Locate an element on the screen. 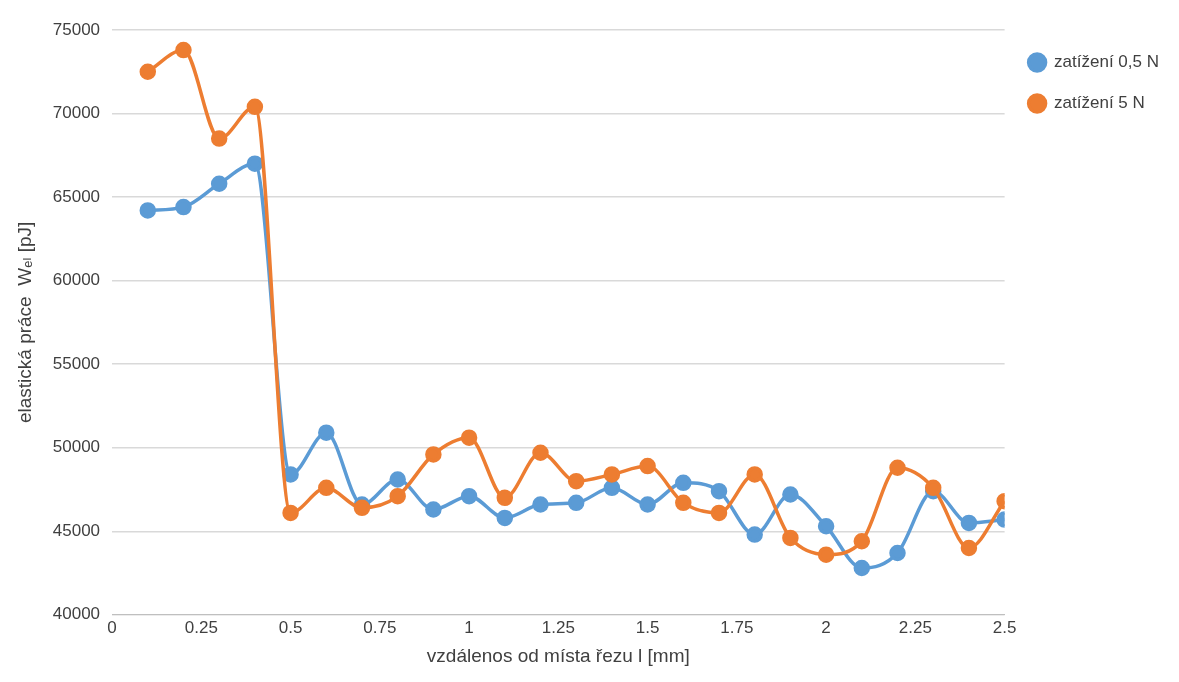  legend-label: zatížení 0,5 N is located at coordinates (1106, 62).